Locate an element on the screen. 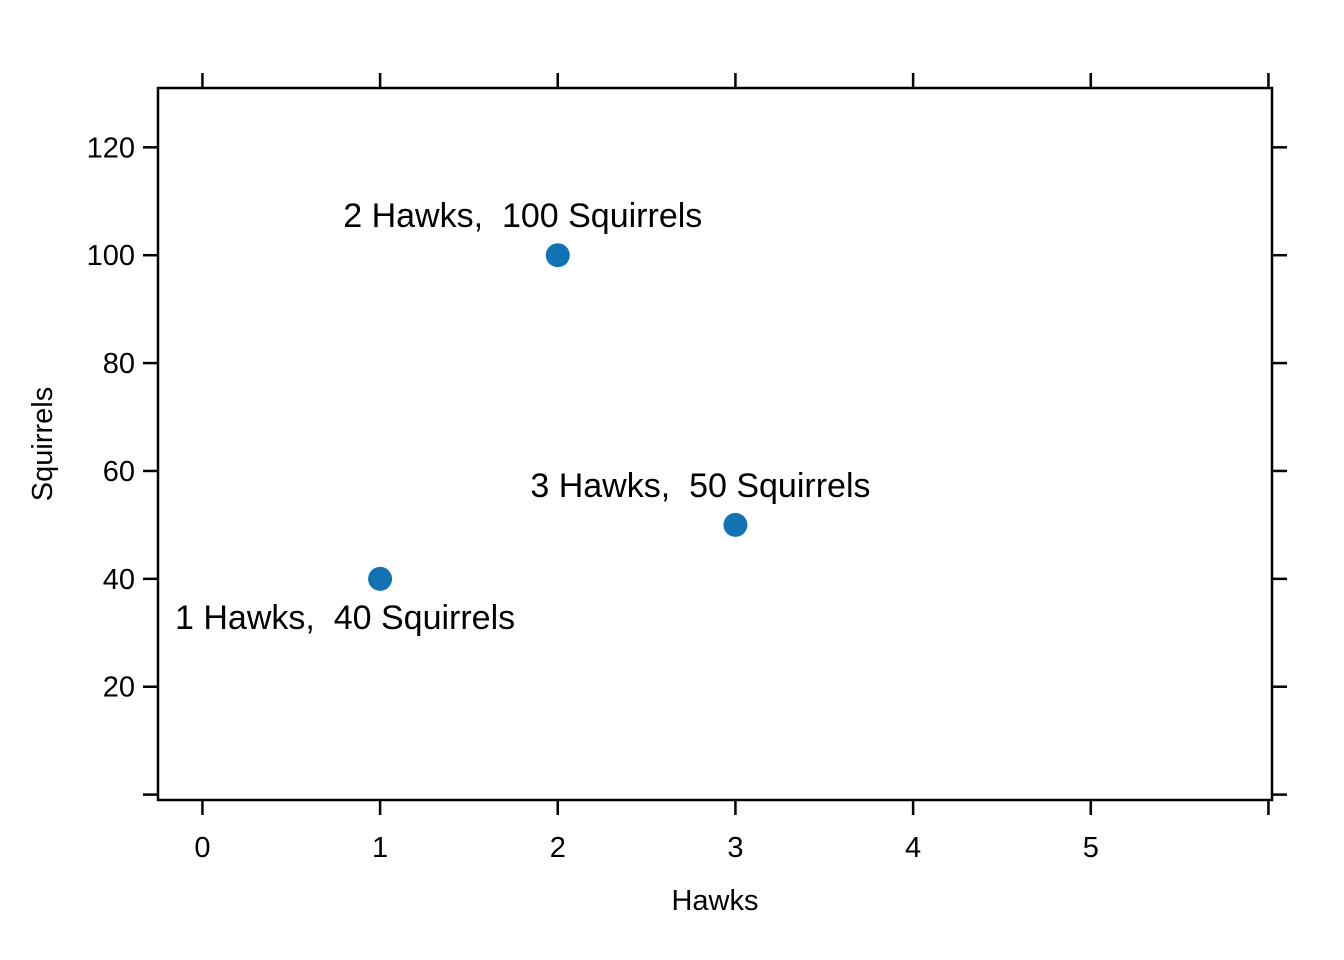 The width and height of the screenshot is (1344, 960). y-axis-tick-label: 120 is located at coordinates (111, 148).